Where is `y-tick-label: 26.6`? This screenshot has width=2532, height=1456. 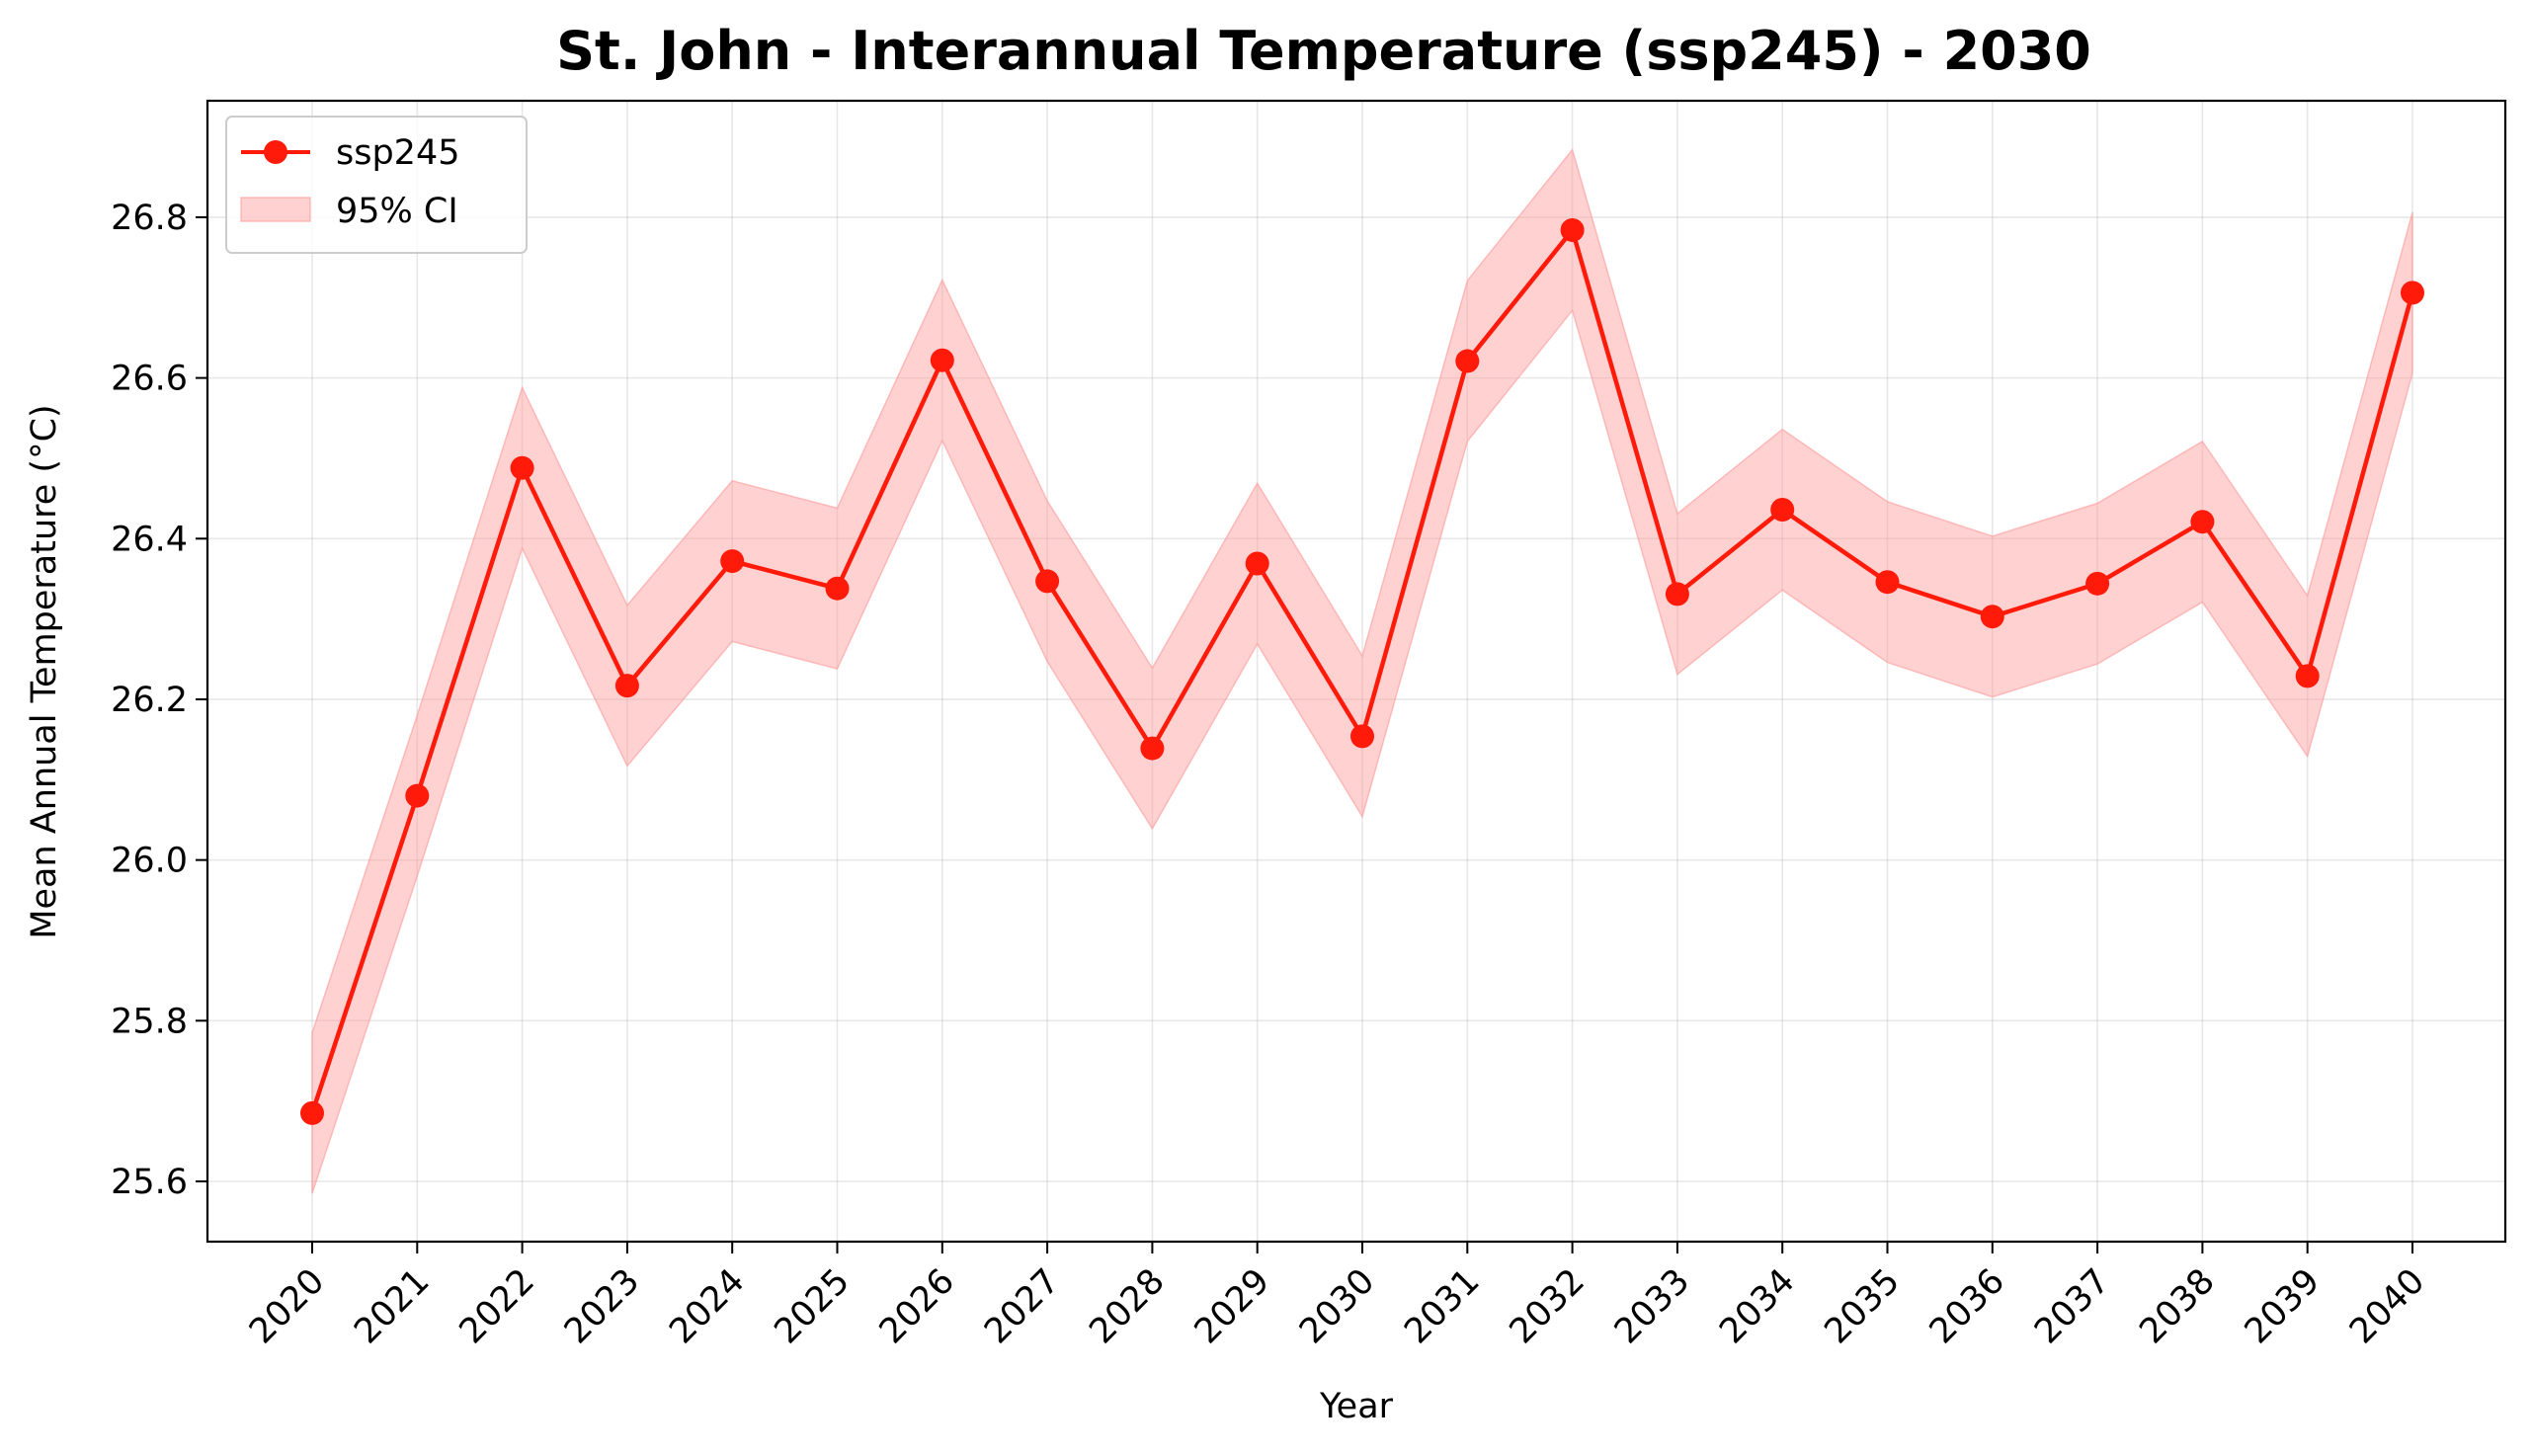 y-tick-label: 26.6 is located at coordinates (149, 379).